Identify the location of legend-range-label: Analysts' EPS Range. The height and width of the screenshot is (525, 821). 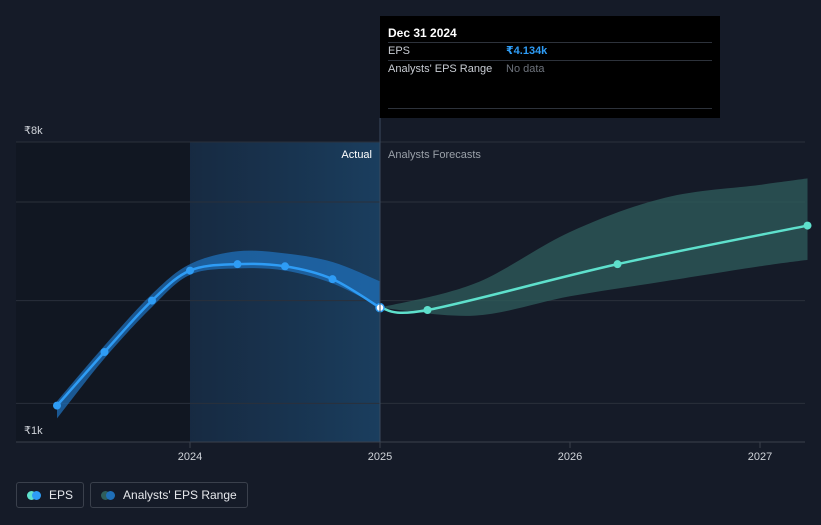
(180, 495).